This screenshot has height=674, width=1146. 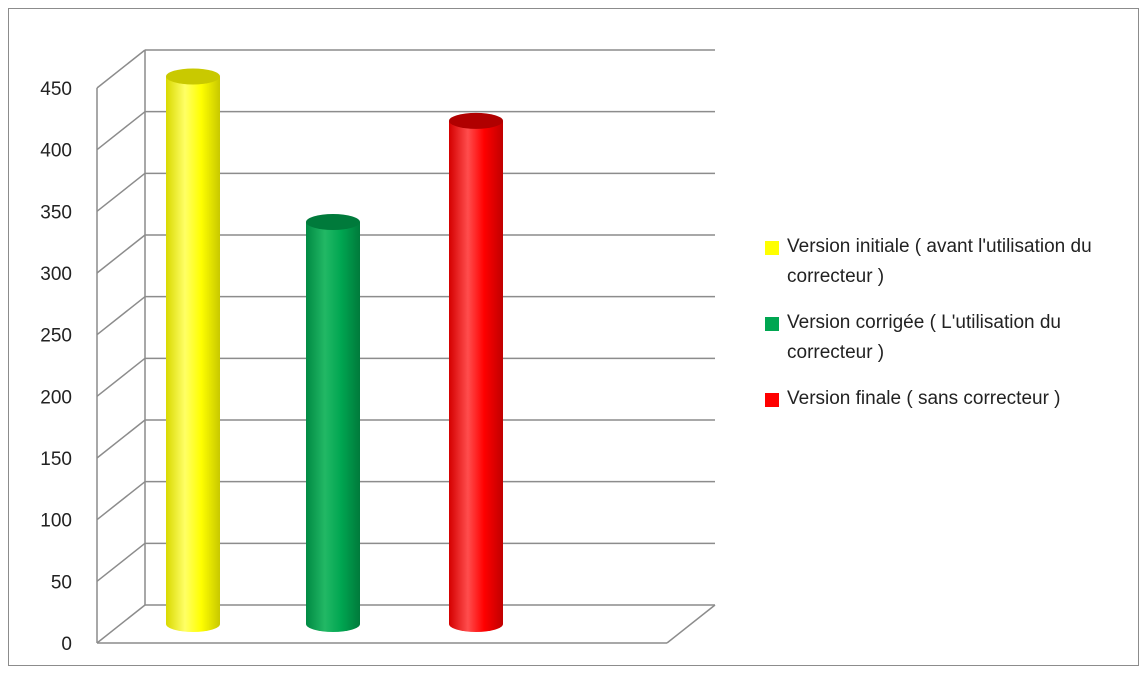 I want to click on legend-label-final: Version finale ( sans correcteur ), so click(x=924, y=398).